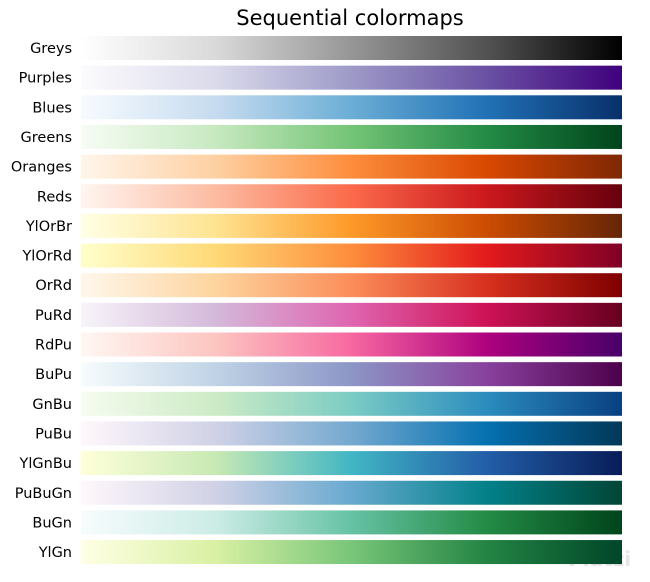  What do you see at coordinates (46, 138) in the screenshot?
I see `colormap-label: Greens` at bounding box center [46, 138].